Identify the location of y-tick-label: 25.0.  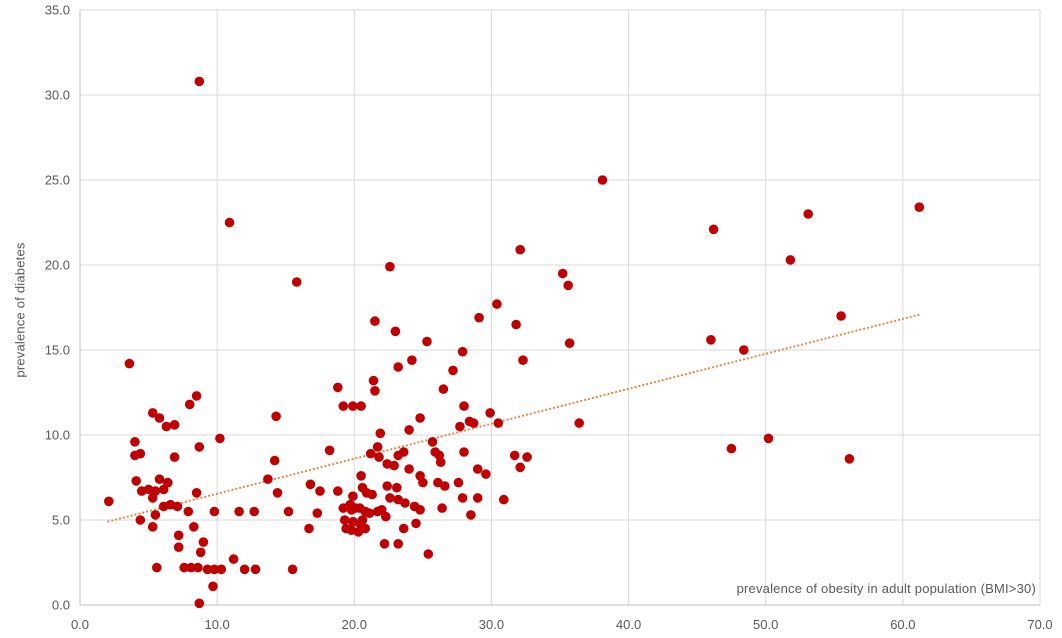
(57, 180).